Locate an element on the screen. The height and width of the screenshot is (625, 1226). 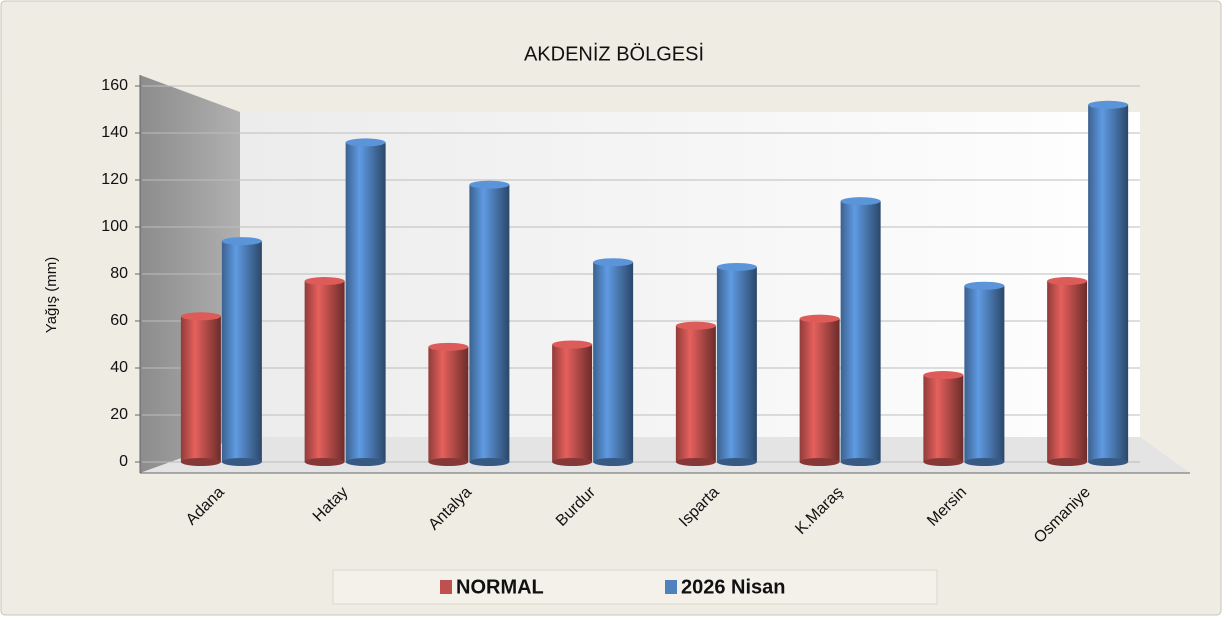
legend is located at coordinates (635, 587).